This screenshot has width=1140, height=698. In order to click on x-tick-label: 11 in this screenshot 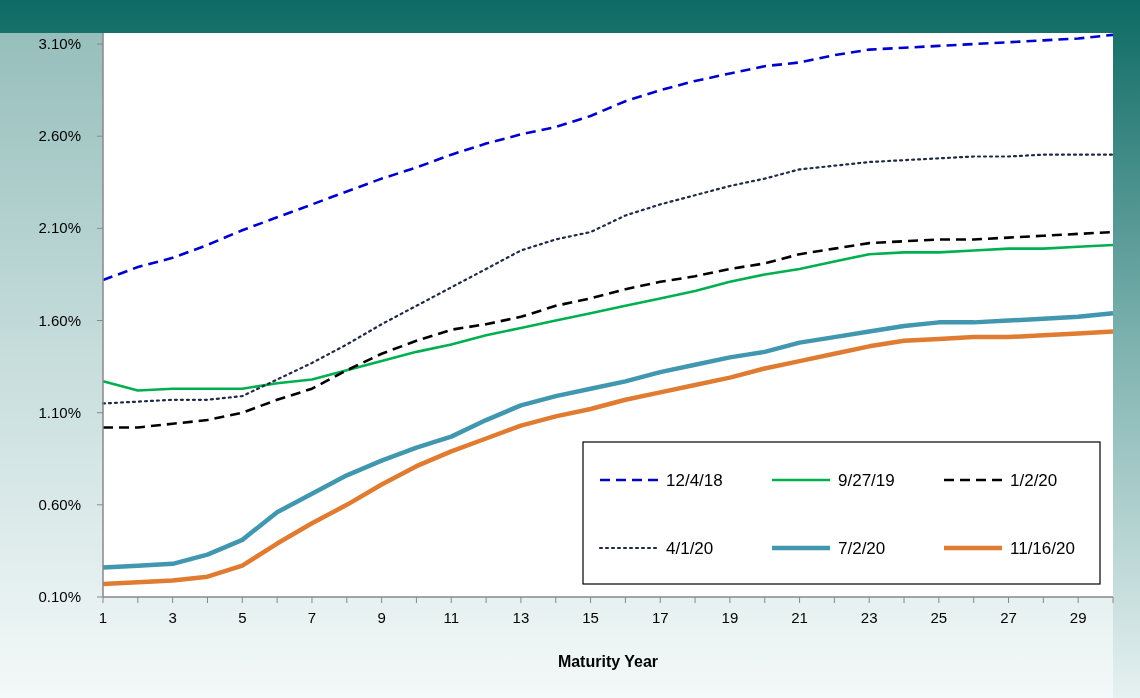, I will do `click(451, 617)`.